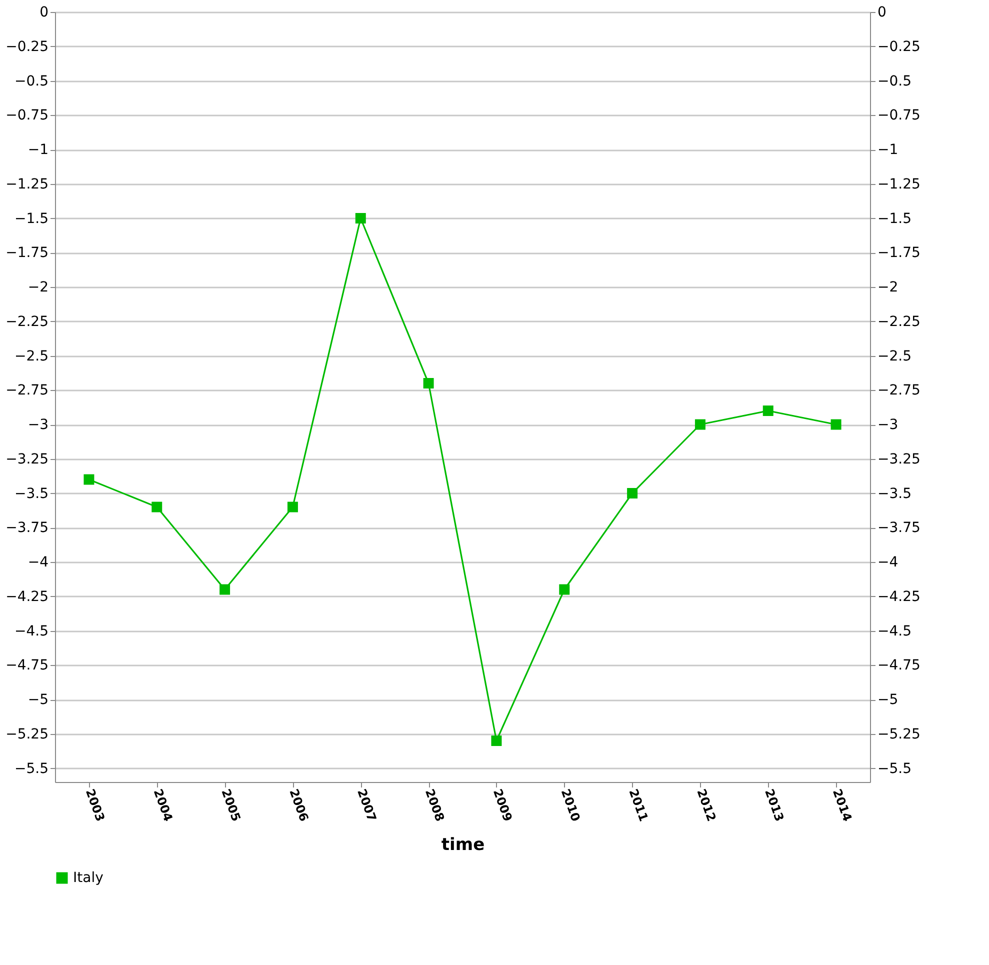 The width and height of the screenshot is (989, 965). What do you see at coordinates (38, 425) in the screenshot?
I see `y-tick-label: −3` at bounding box center [38, 425].